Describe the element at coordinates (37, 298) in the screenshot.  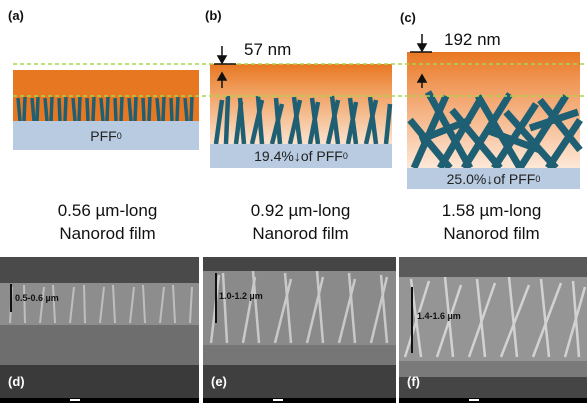
I see `thickness-label-d: 0.5-0.6 µm` at that location.